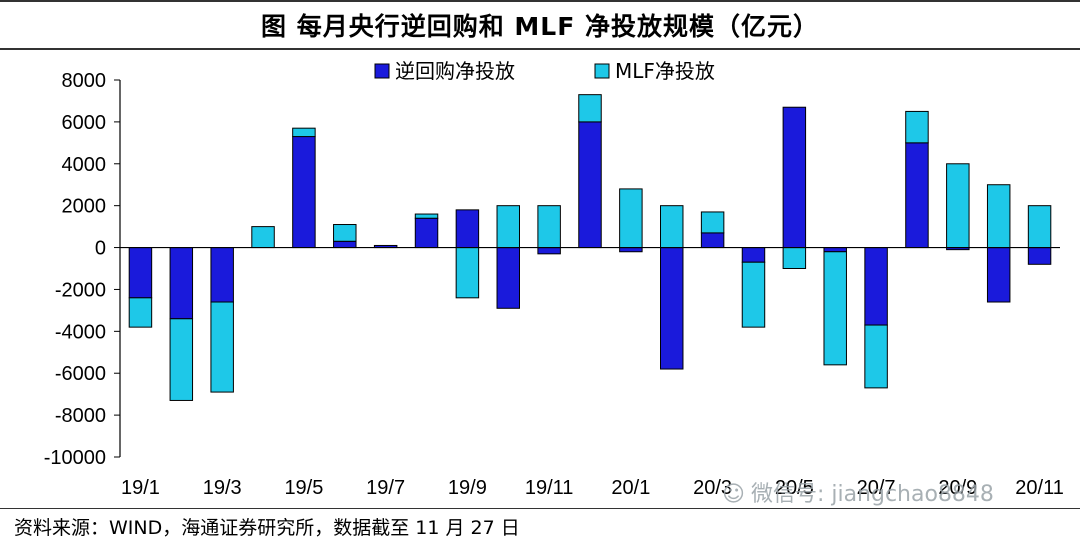 Image resolution: width=1080 pixels, height=545 pixels. Describe the element at coordinates (75, 458) in the screenshot. I see `y-tick-label: -10000` at that location.